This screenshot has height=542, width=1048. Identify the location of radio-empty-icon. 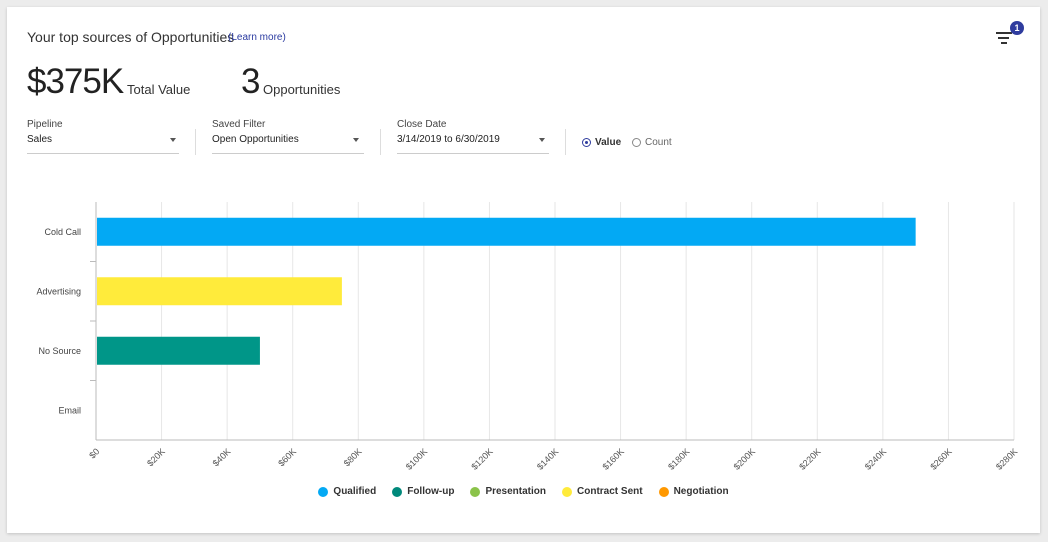
(636, 142).